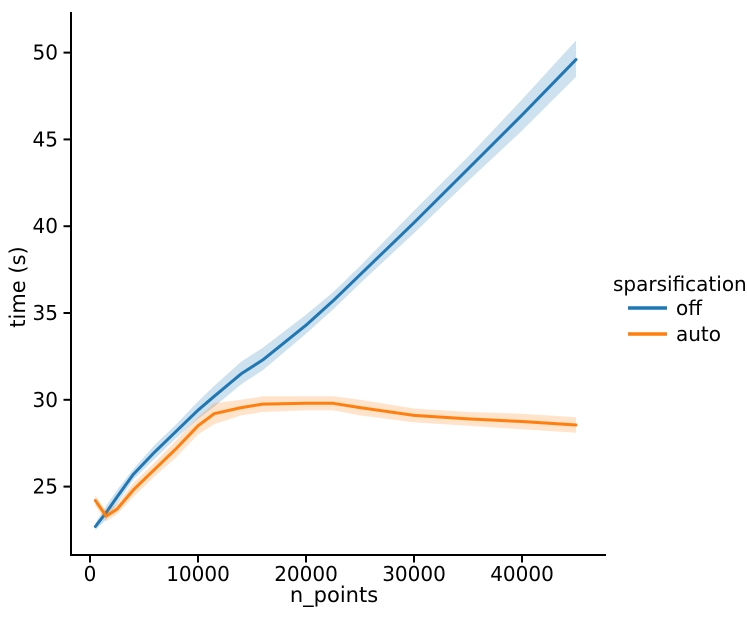  Describe the element at coordinates (18, 286) in the screenshot. I see `y-axis-label: time (s)` at that location.